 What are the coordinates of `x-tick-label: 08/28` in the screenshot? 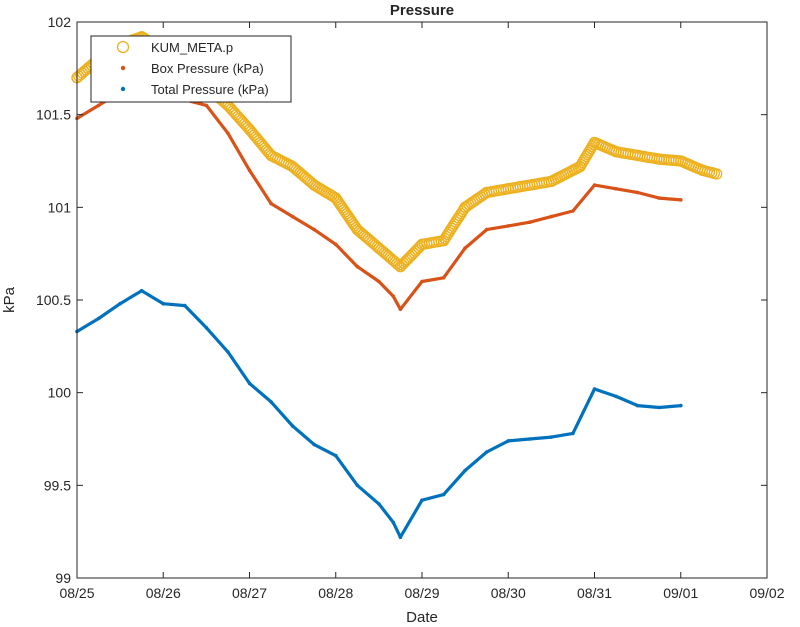 It's located at (335, 593).